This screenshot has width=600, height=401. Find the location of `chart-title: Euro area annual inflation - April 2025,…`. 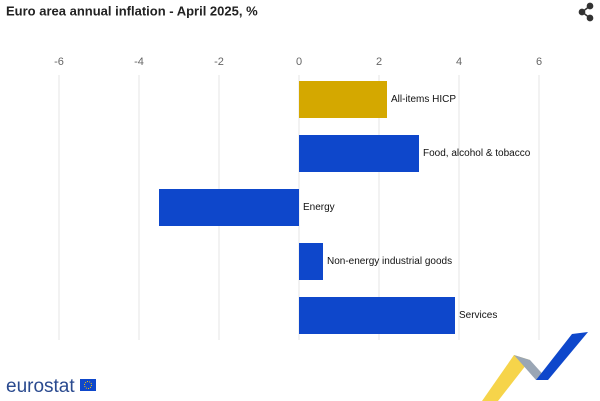

chart-title: Euro area annual inflation - April 2025,… is located at coordinates (132, 10).